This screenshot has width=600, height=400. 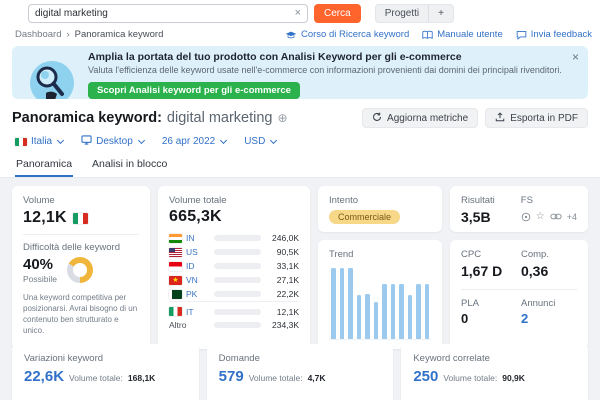 I want to click on intent-badge: Commerciale, so click(x=365, y=217).